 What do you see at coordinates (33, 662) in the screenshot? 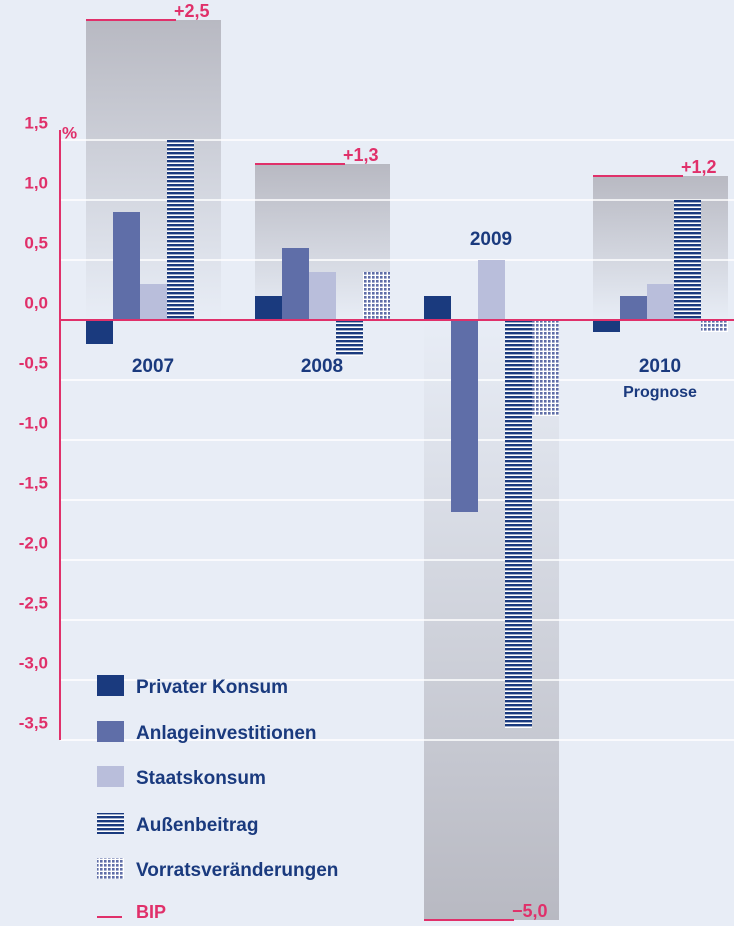
I see `y-tick-label: -3,0` at bounding box center [33, 662].